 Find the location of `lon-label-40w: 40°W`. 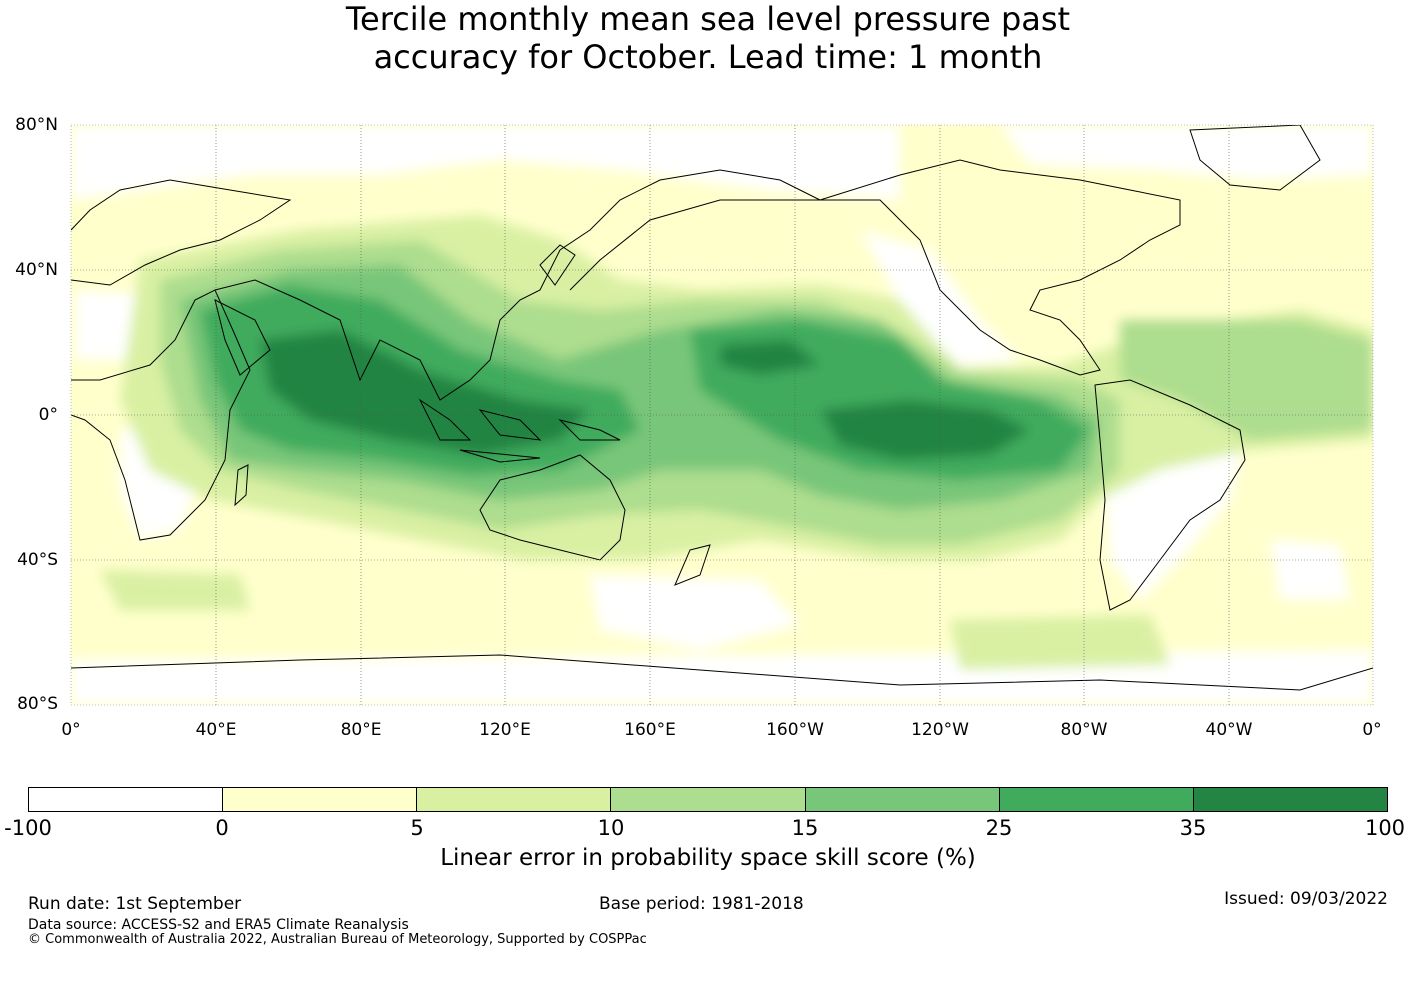

lon-label-40w: 40°W is located at coordinates (1229, 730).